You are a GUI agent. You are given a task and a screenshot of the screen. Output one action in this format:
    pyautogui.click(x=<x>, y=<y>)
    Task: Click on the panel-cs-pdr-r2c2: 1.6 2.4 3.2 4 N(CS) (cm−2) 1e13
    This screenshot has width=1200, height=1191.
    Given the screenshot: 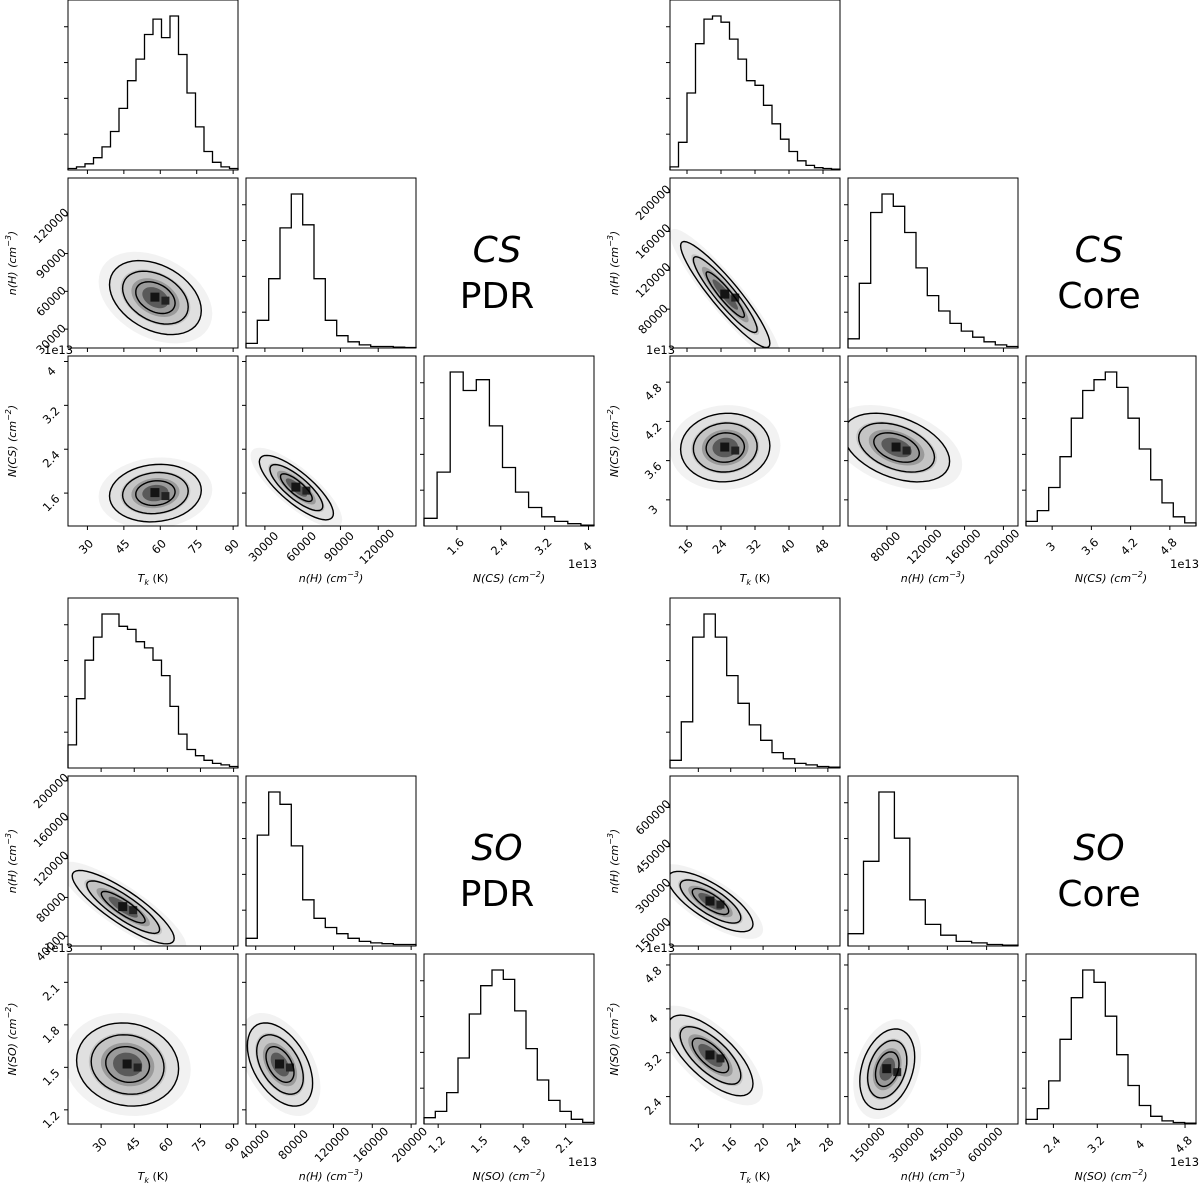 What is the action you would take?
    pyautogui.click(x=508, y=470)
    